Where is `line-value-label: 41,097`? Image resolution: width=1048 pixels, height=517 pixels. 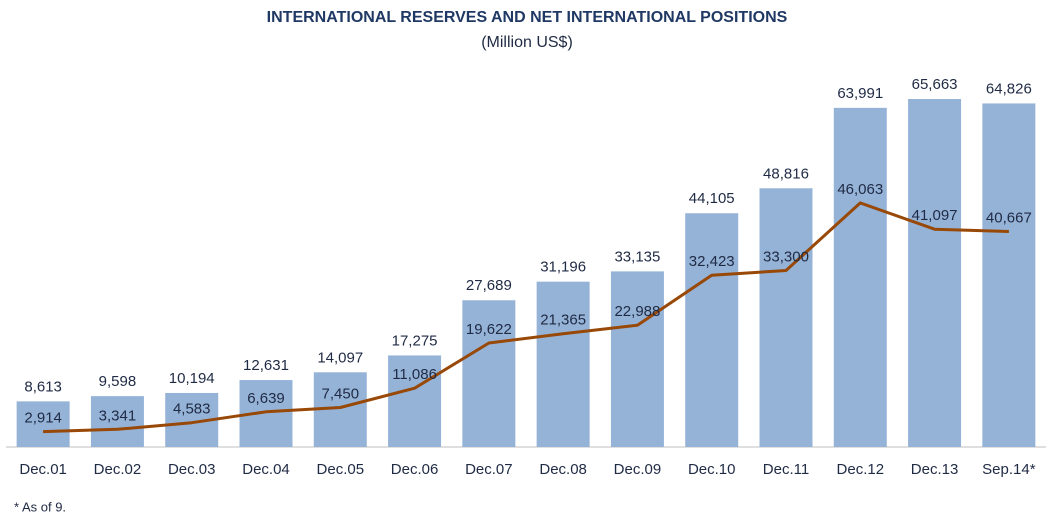 line-value-label: 41,097 is located at coordinates (935, 215).